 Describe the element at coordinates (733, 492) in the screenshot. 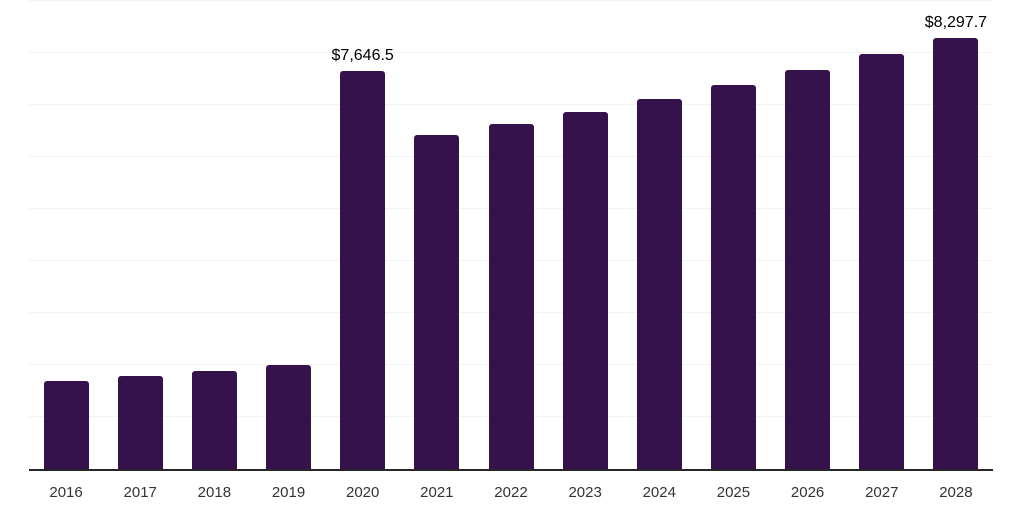

I see `x-axis-label-2025: 2025` at that location.